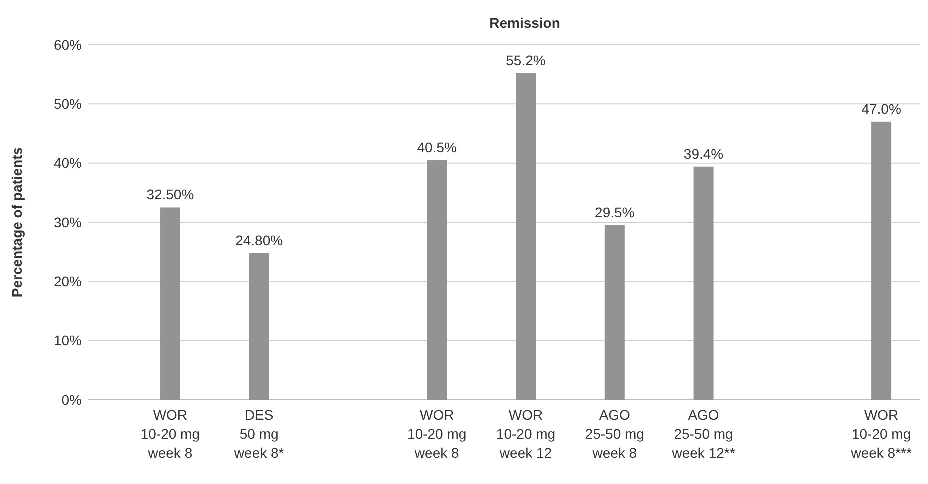  Describe the element at coordinates (68, 282) in the screenshot. I see `y-tick-label: 20%` at that location.